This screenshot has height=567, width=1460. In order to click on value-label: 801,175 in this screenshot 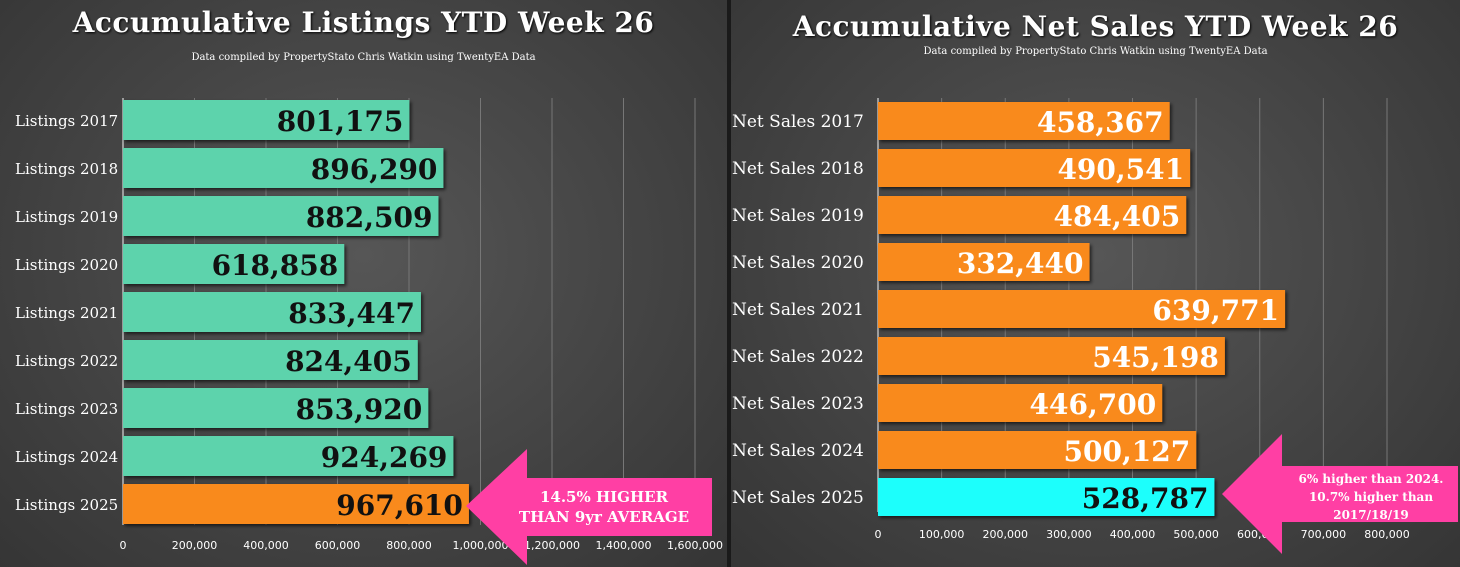, I will do `click(340, 121)`.